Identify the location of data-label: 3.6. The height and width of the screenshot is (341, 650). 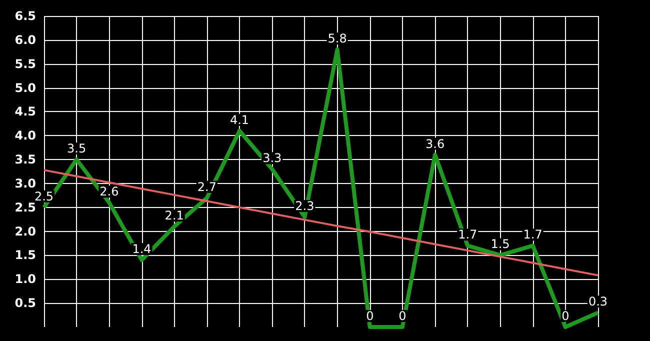
(435, 143).